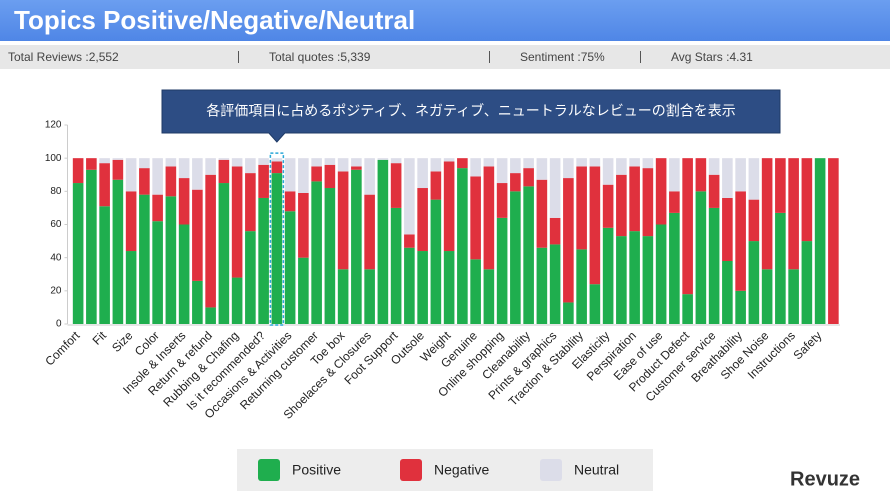  Describe the element at coordinates (56, 191) in the screenshot. I see `y-tick-label: 80` at that location.